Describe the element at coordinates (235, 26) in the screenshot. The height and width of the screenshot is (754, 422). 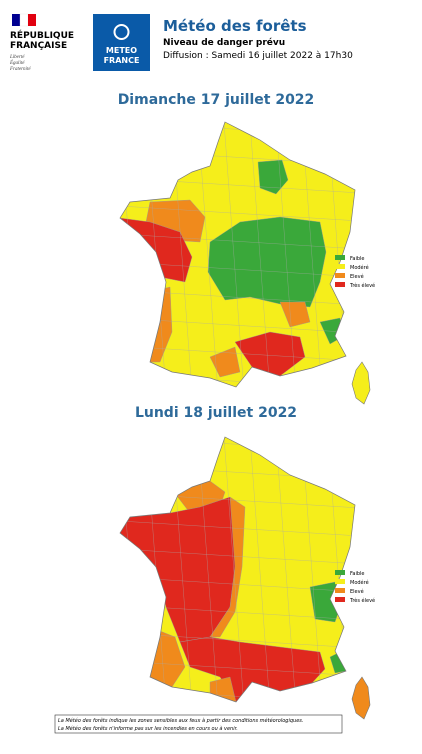
I see `title: Météo des forêts` at that location.